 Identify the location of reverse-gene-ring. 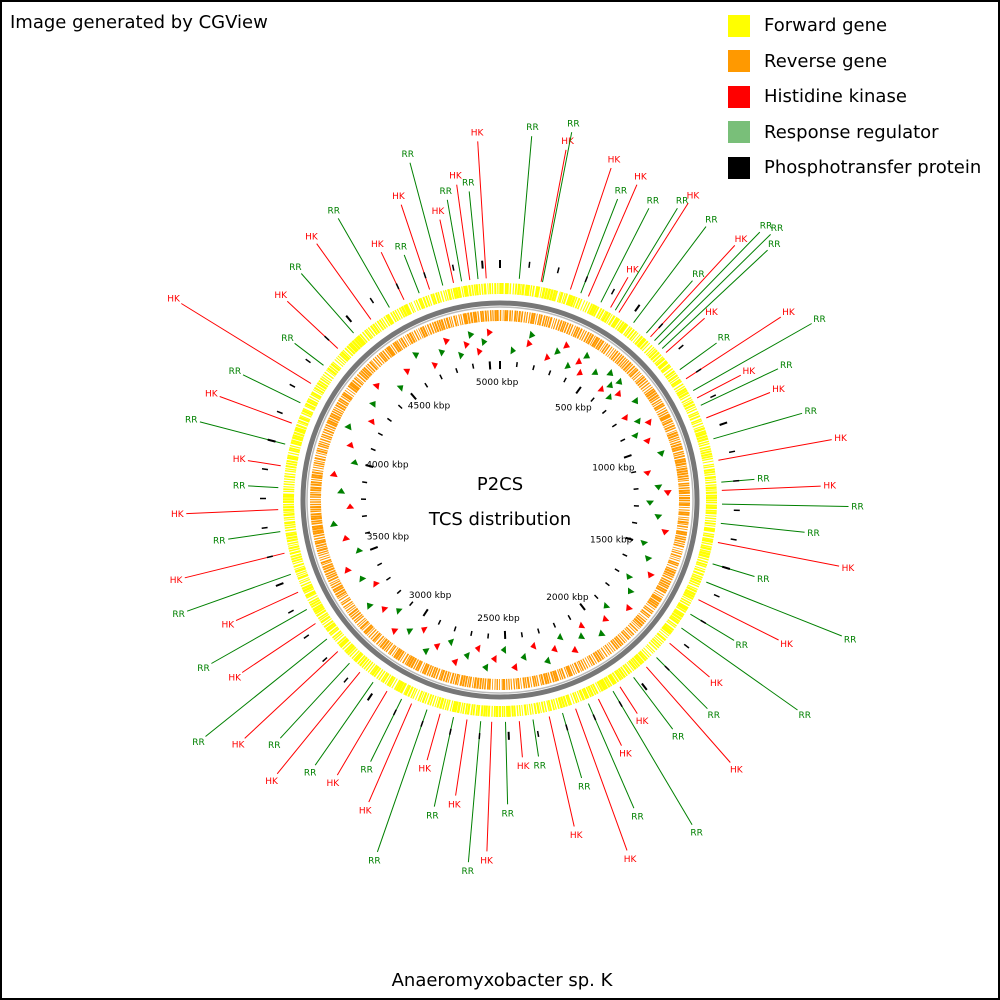
(500, 500).